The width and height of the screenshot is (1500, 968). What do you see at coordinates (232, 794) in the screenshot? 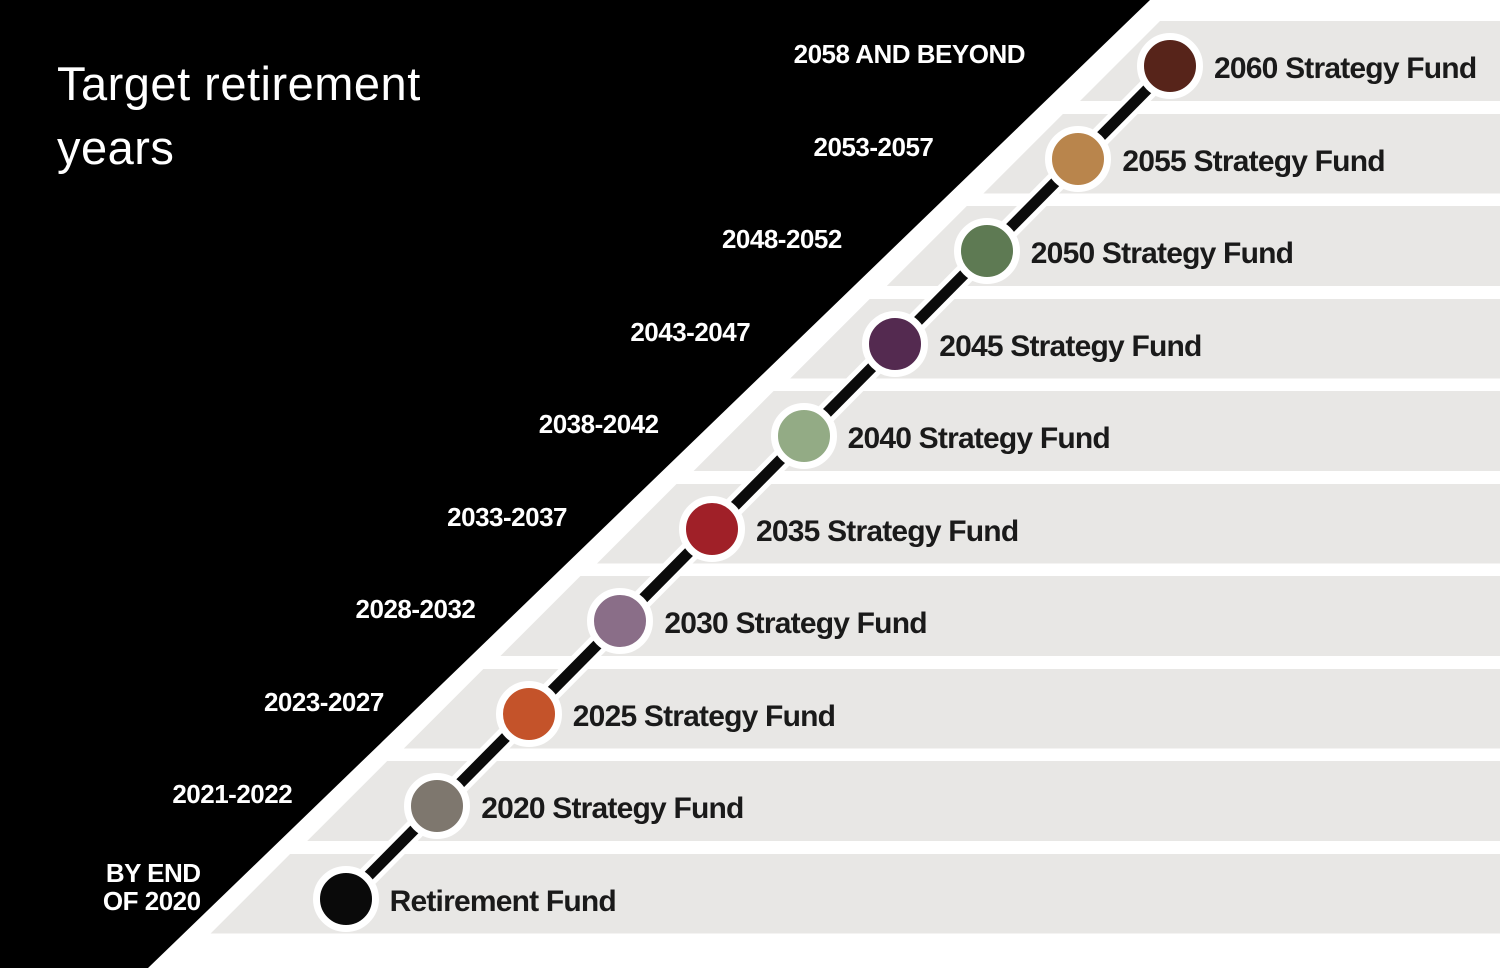
I see `year-range-label: 2021-2022` at bounding box center [232, 794].